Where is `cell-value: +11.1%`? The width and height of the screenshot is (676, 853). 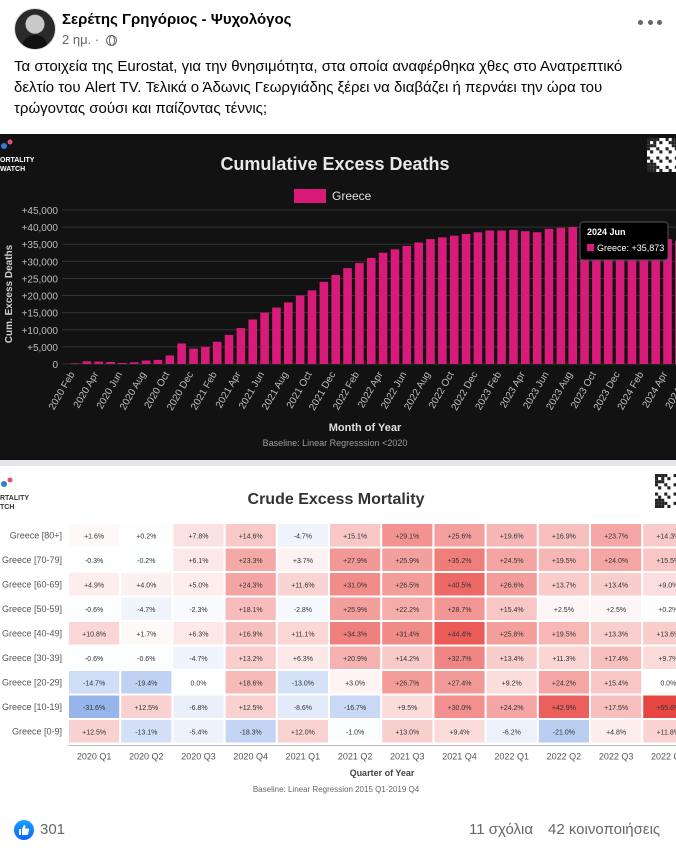 cell-value: +11.1% is located at coordinates (302, 634).